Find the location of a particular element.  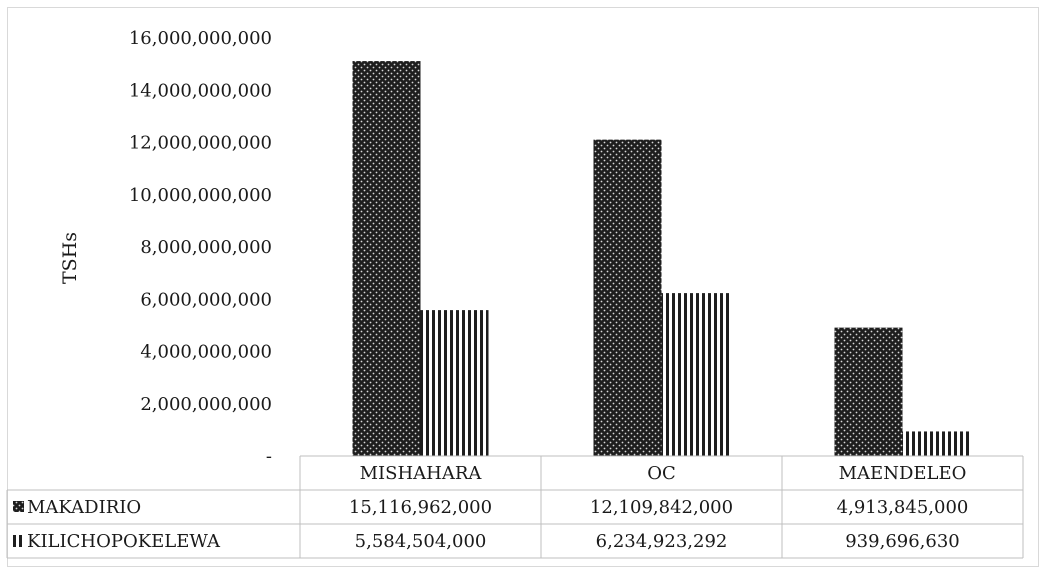

y-tick-label: 16,000,000,000 is located at coordinates (200, 38).